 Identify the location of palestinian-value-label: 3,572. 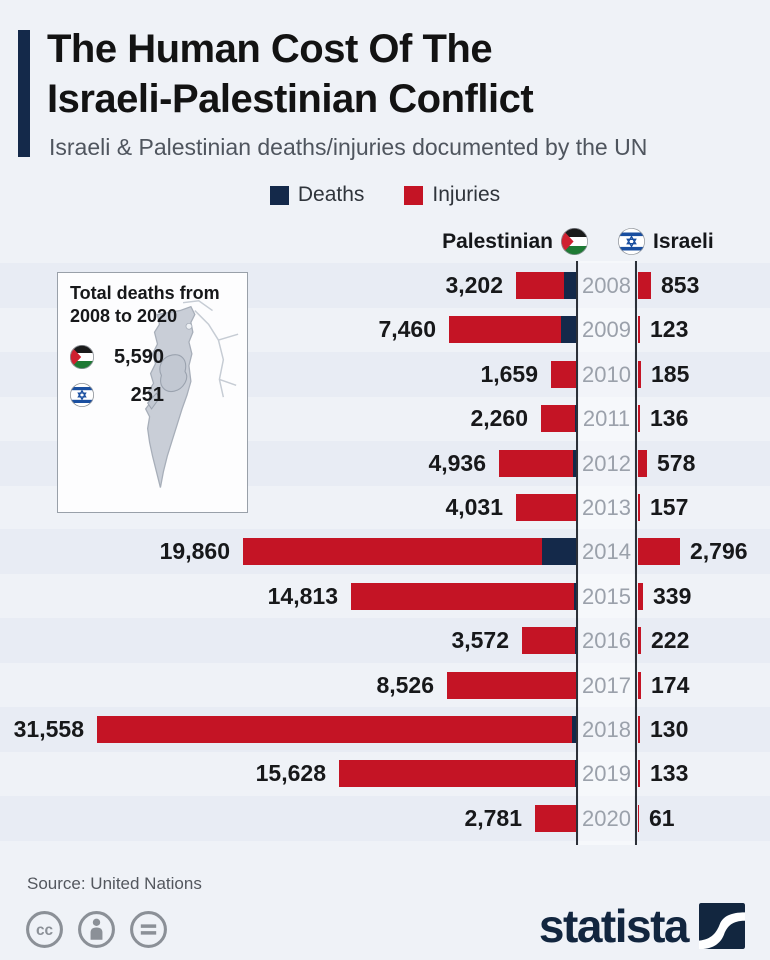
(480, 640).